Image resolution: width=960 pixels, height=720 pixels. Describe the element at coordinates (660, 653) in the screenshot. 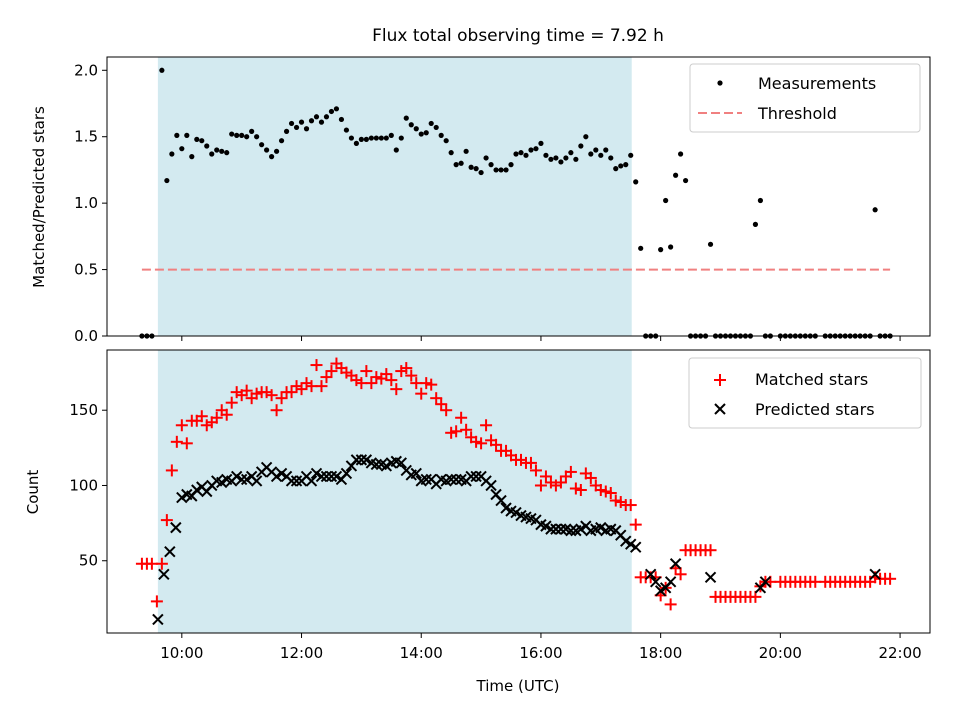

I see `x-tick-label: 18:00` at that location.